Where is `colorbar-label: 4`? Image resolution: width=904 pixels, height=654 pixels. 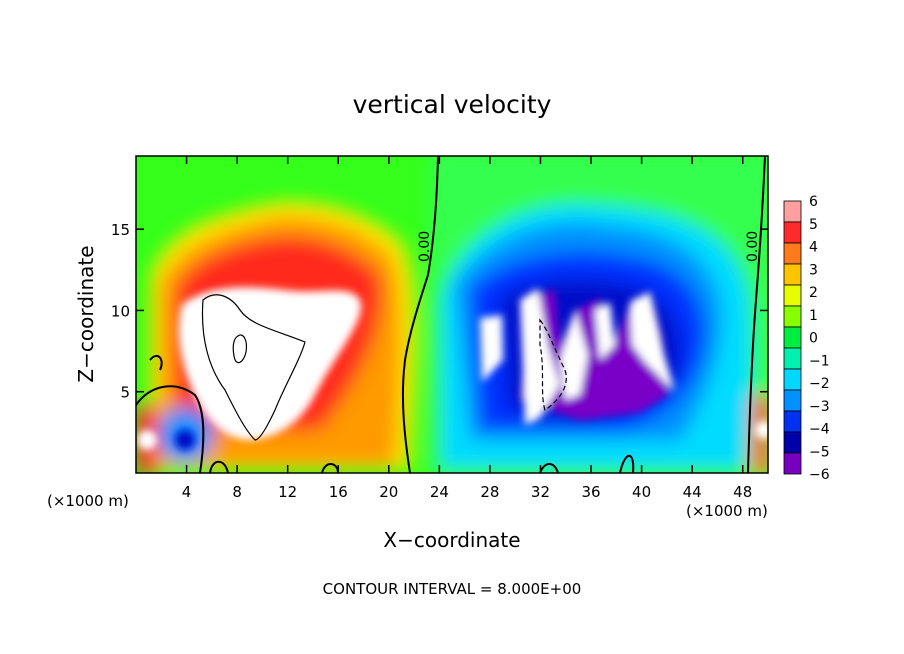
colorbar-label: 4 is located at coordinates (813, 248).